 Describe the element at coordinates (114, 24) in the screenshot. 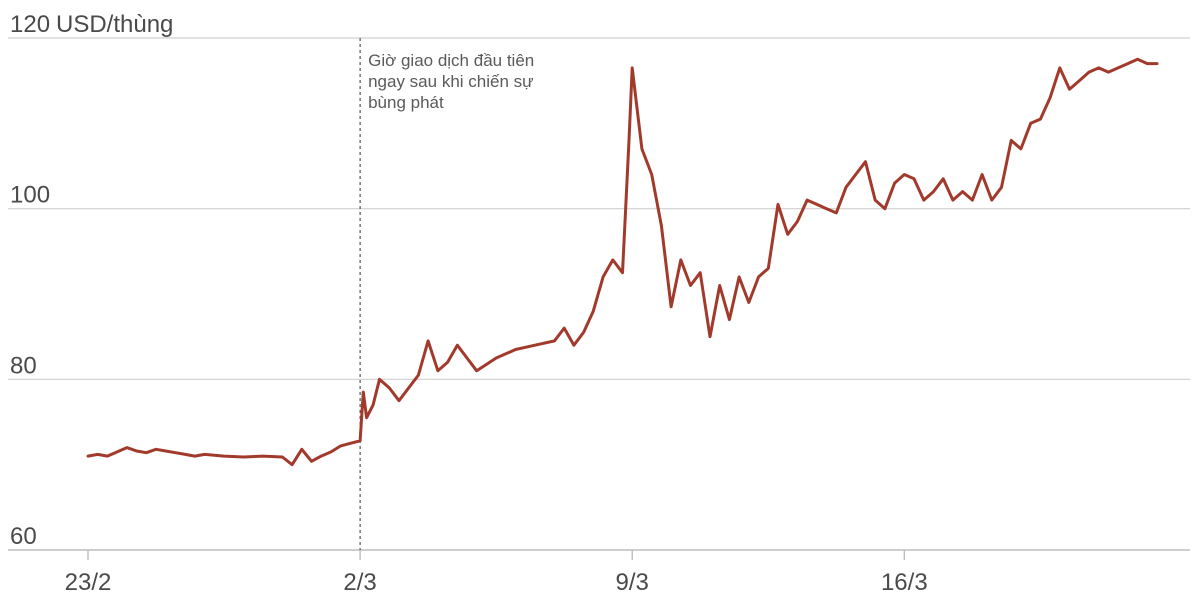

I see `y-axis-unit-label: USD/thùng` at that location.